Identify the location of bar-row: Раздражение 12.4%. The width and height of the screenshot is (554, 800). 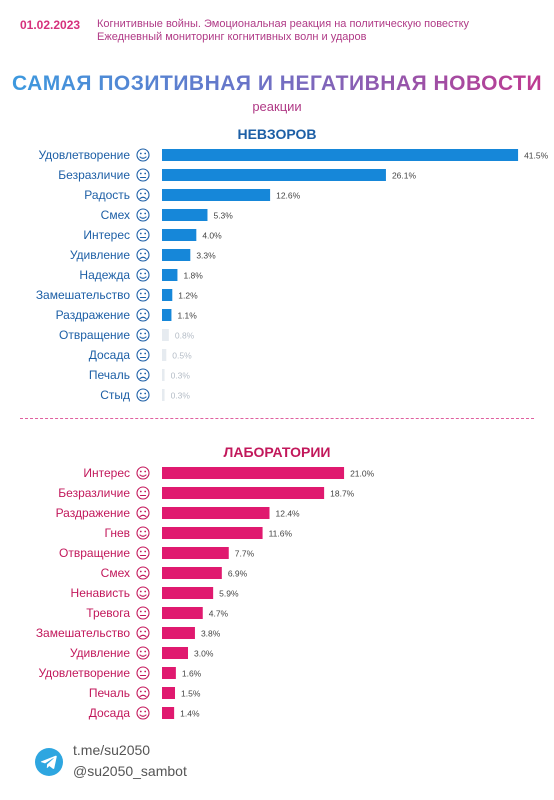
(178, 513).